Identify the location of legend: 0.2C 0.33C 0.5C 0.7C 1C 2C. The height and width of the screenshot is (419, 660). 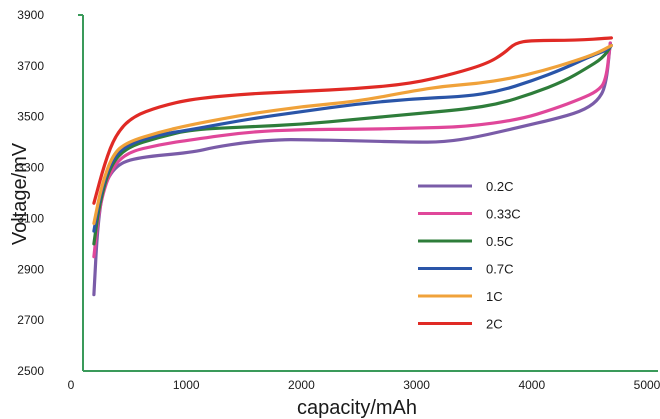
(469, 255).